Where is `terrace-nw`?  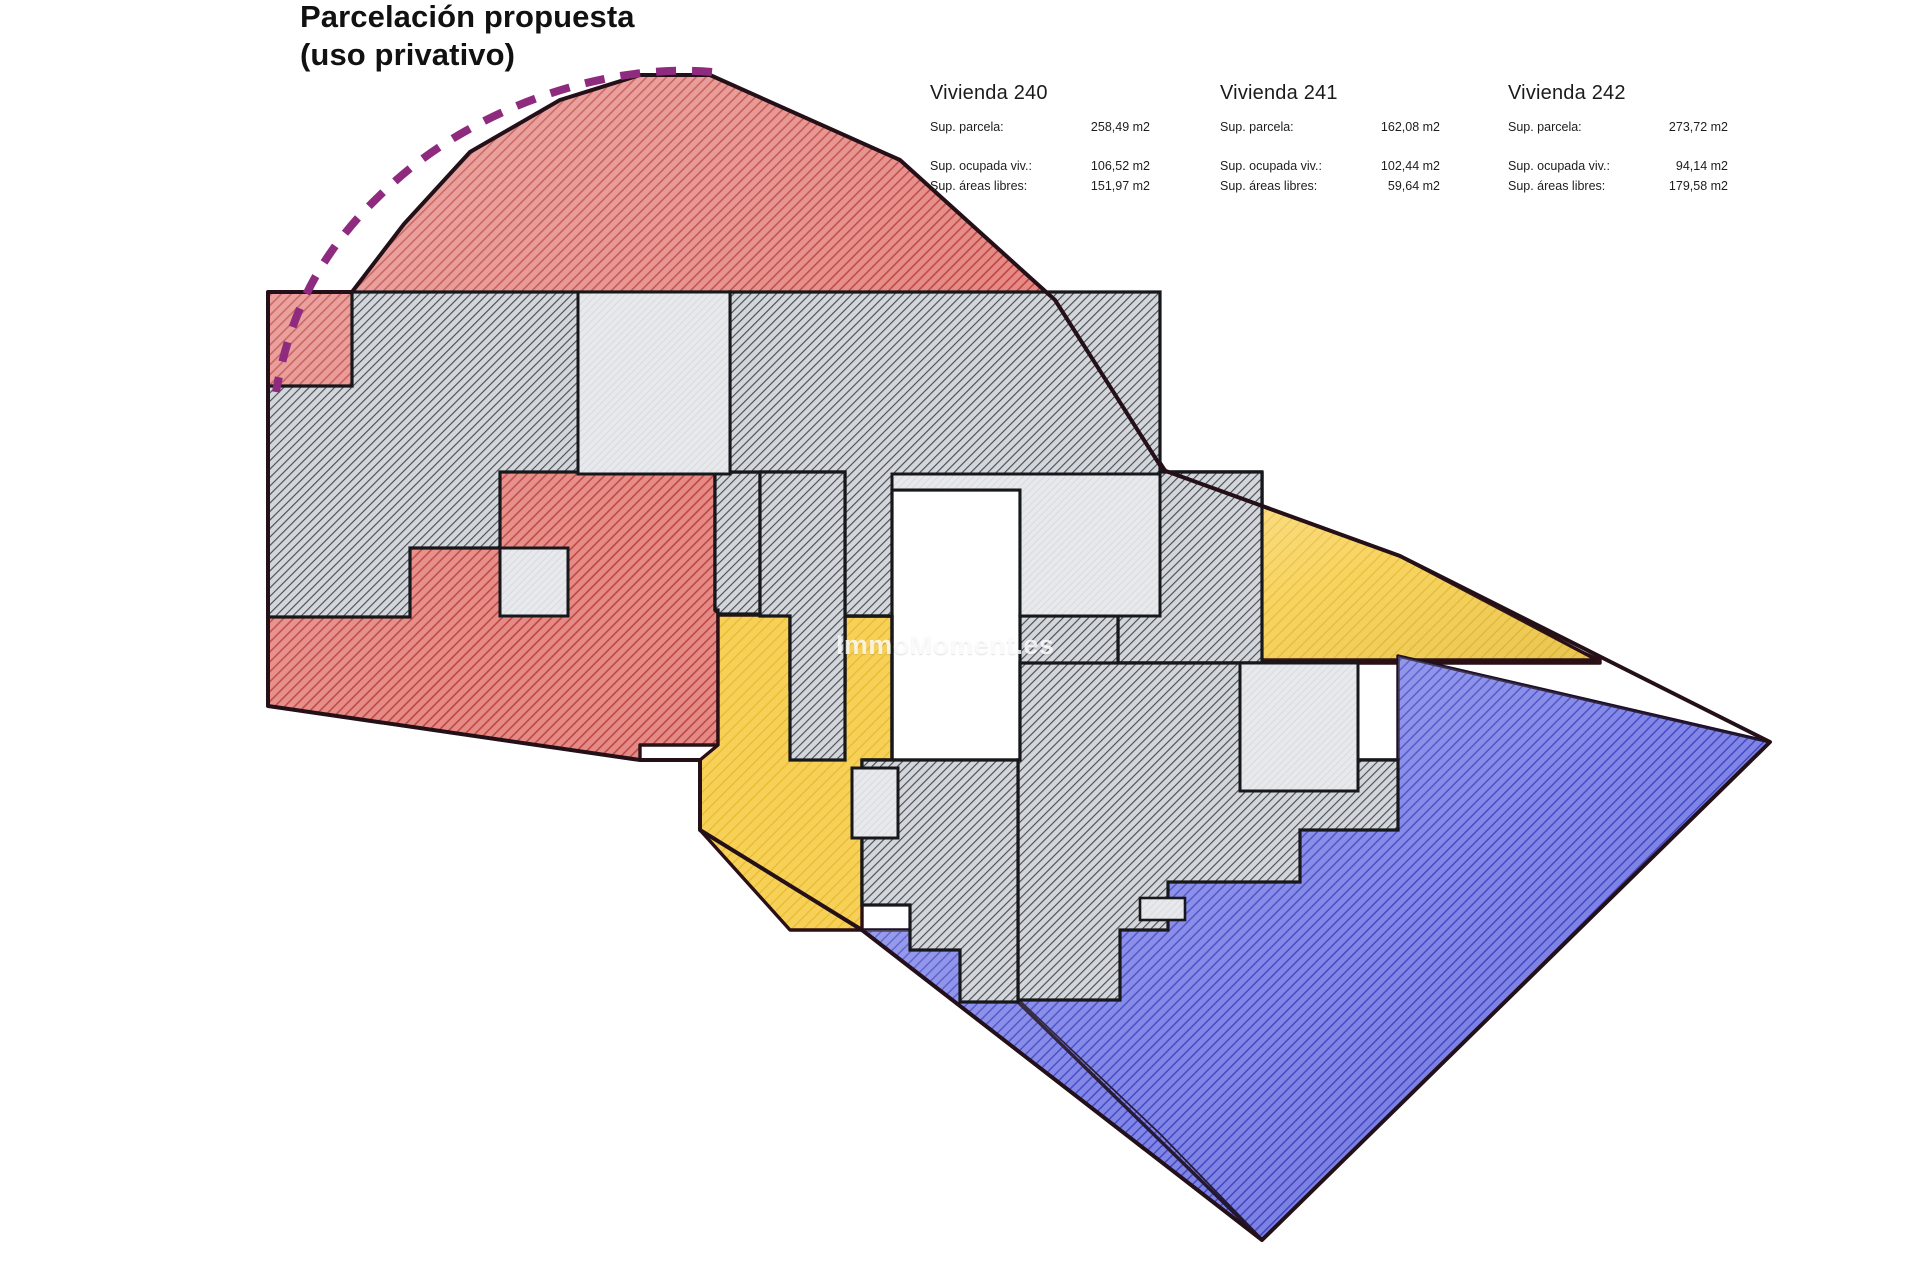 terrace-nw is located at coordinates (654, 383).